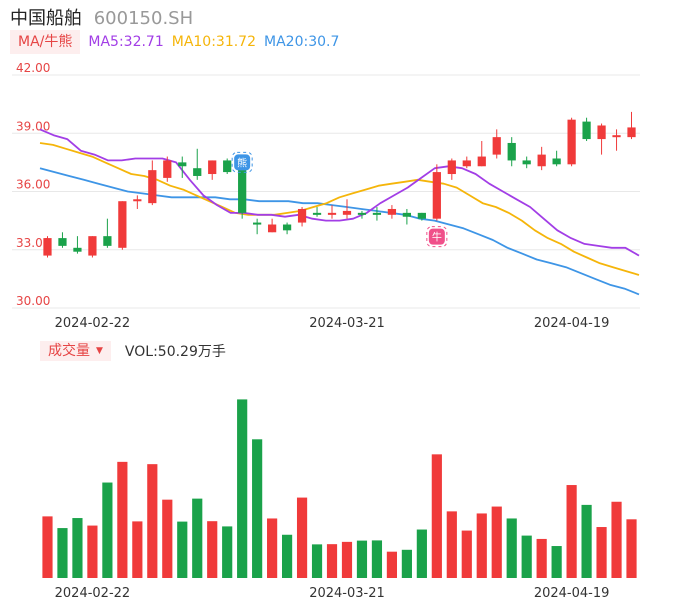  Describe the element at coordinates (572, 323) in the screenshot. I see `x-tick-label: 2024-04-19` at that location.